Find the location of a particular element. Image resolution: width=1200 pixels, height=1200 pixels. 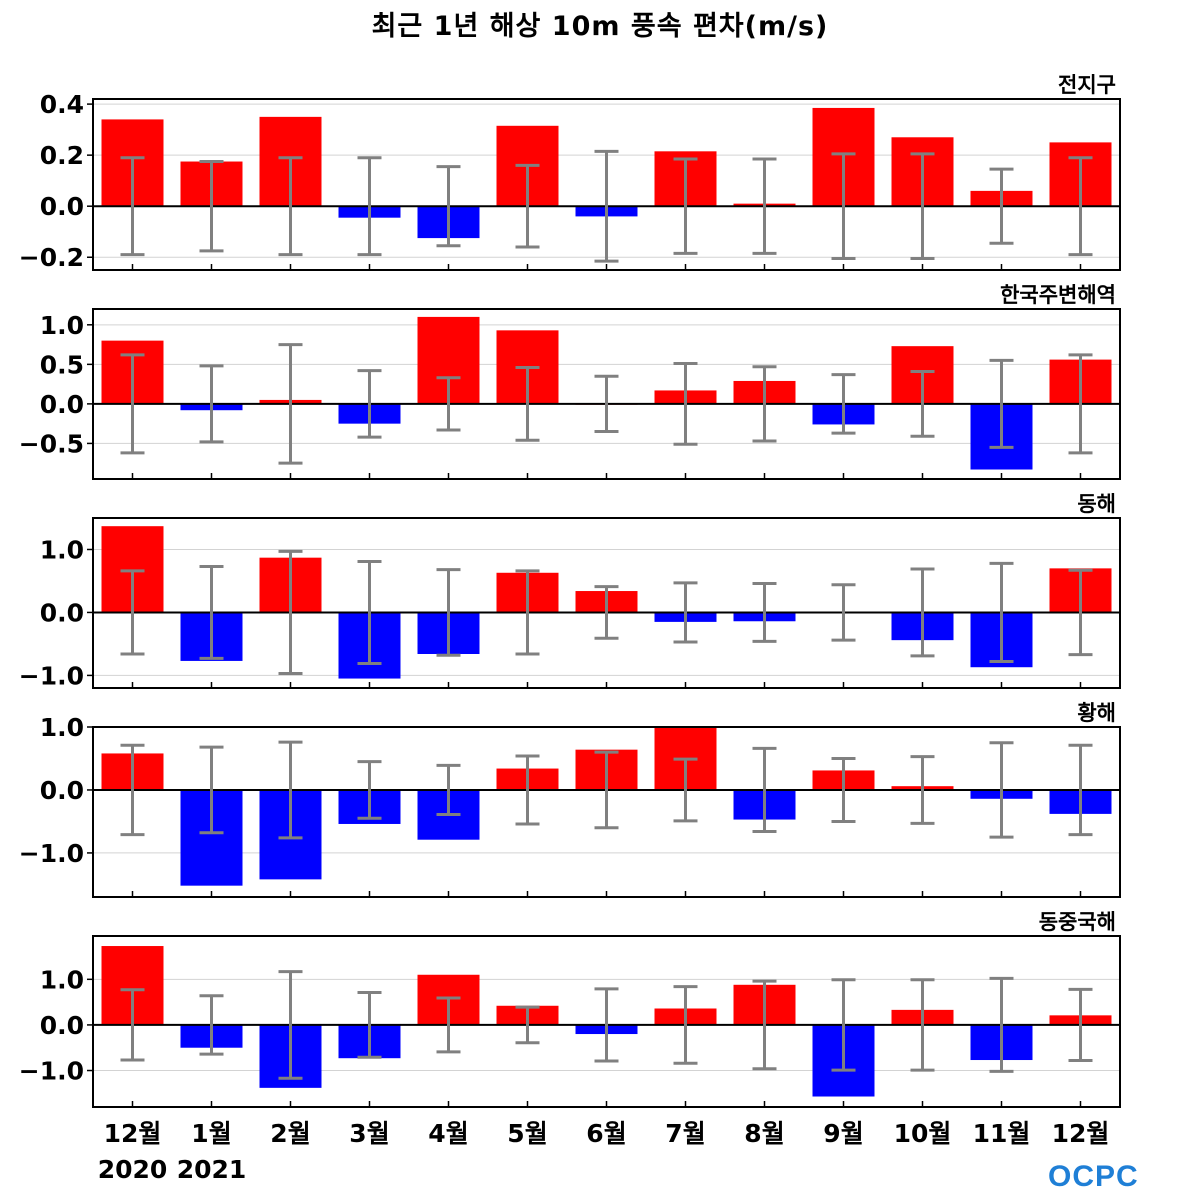

panel-title: 동중국해 is located at coordinates (1077, 922).